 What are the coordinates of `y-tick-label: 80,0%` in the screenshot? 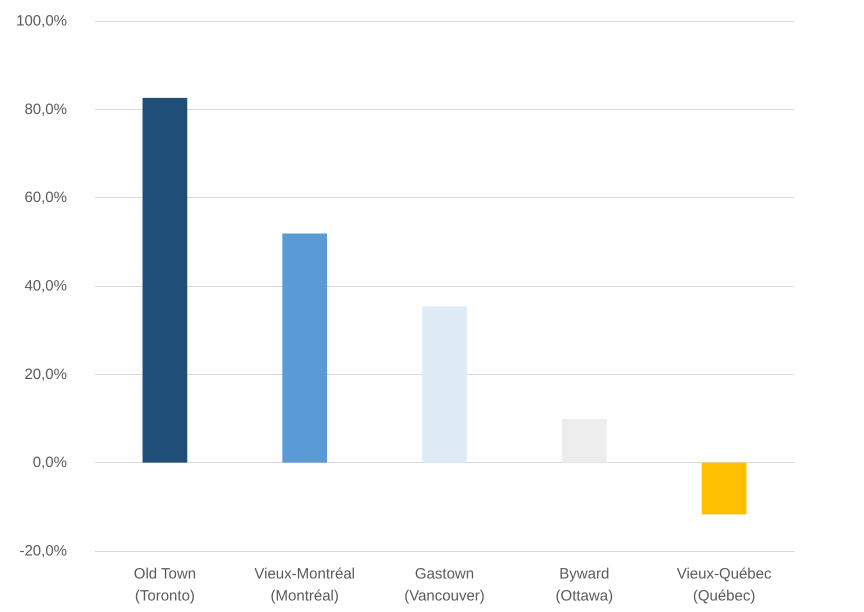 It's located at (45, 109).